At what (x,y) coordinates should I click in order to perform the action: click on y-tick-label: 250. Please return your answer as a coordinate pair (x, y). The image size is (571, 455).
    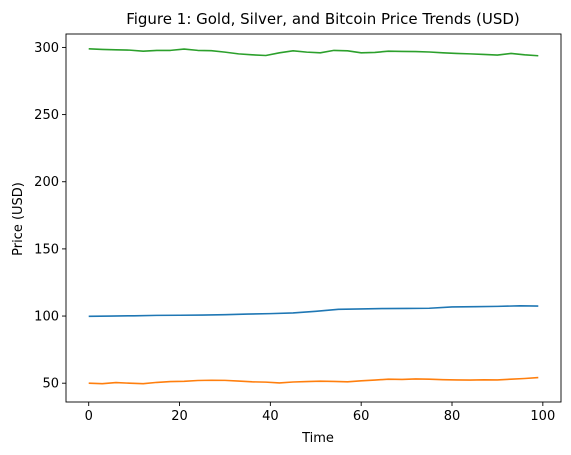
    Looking at the image, I should click on (46, 115).